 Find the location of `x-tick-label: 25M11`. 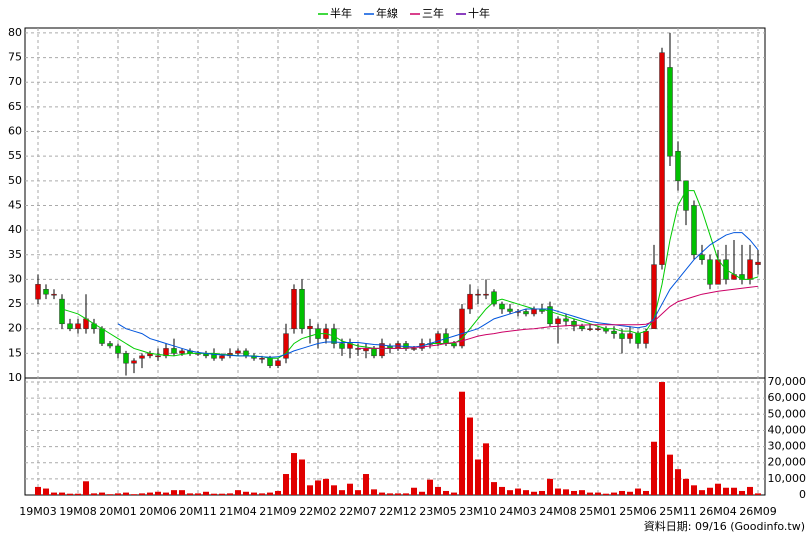

x-tick-label: 25M11 is located at coordinates (678, 511).